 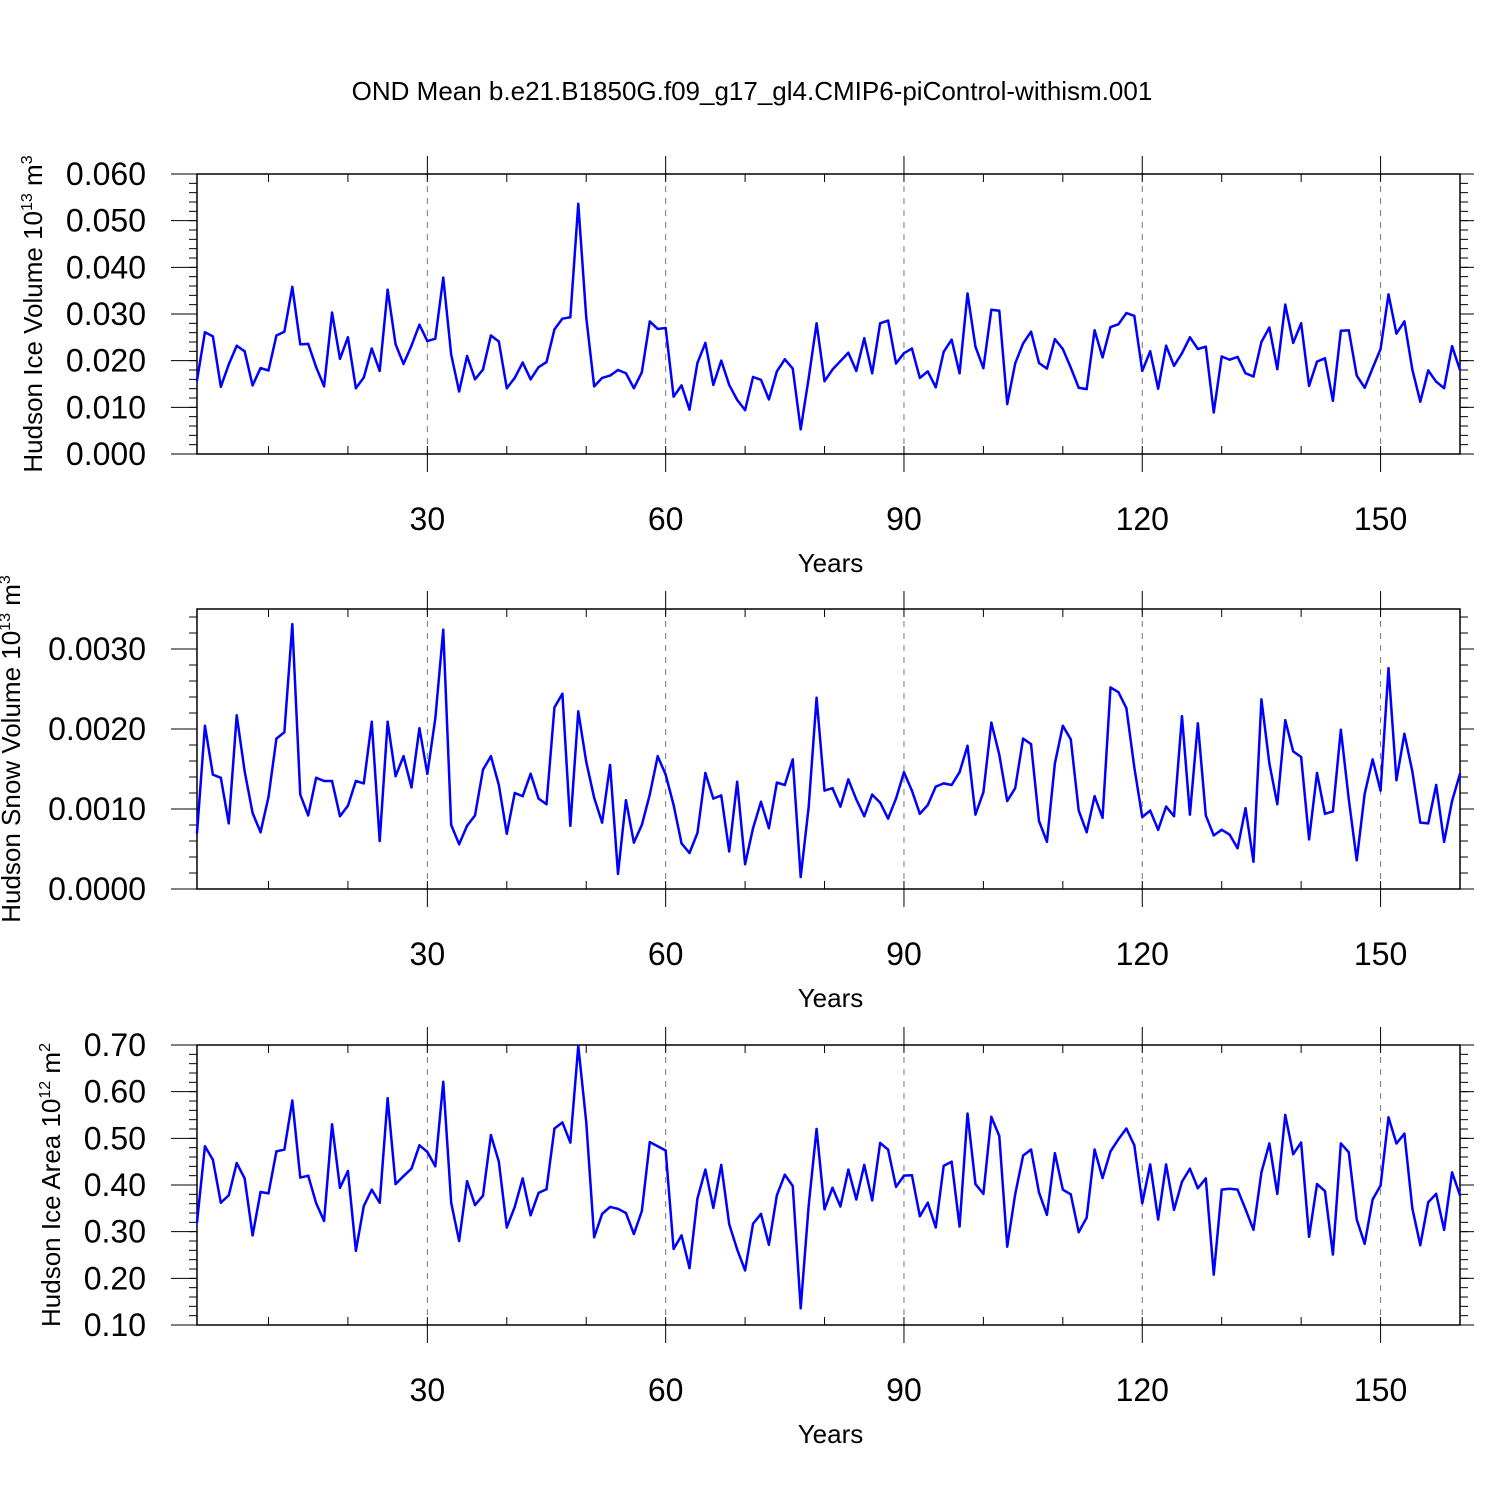 What do you see at coordinates (904, 519) in the screenshot?
I see `x-tick-label-90: 90` at bounding box center [904, 519].